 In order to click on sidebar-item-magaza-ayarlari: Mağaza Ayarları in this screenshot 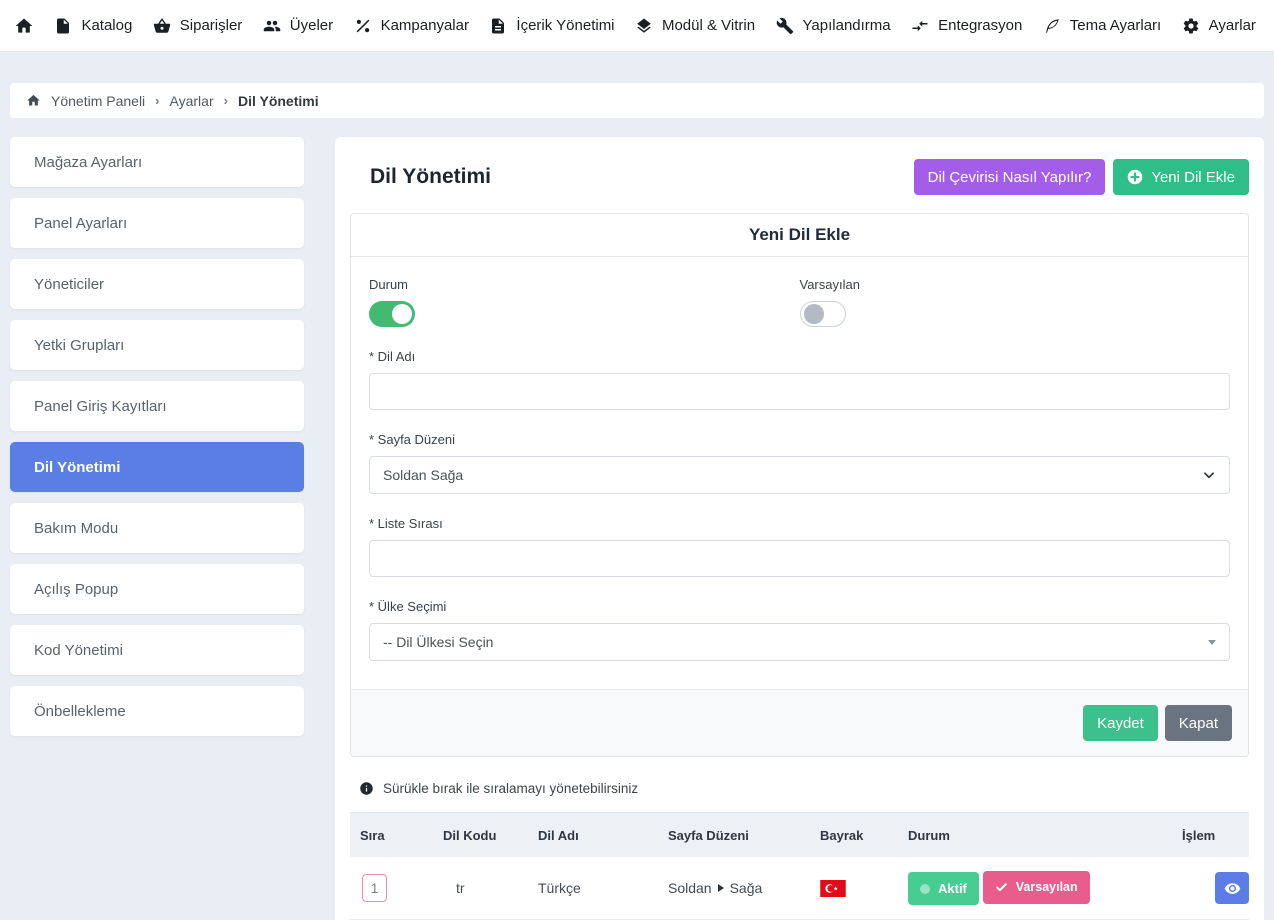, I will do `click(157, 162)`.